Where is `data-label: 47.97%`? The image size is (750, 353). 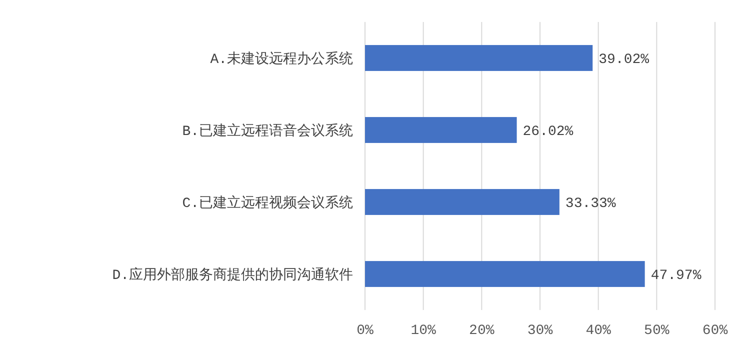
data-label: 47.97% is located at coordinates (676, 276).